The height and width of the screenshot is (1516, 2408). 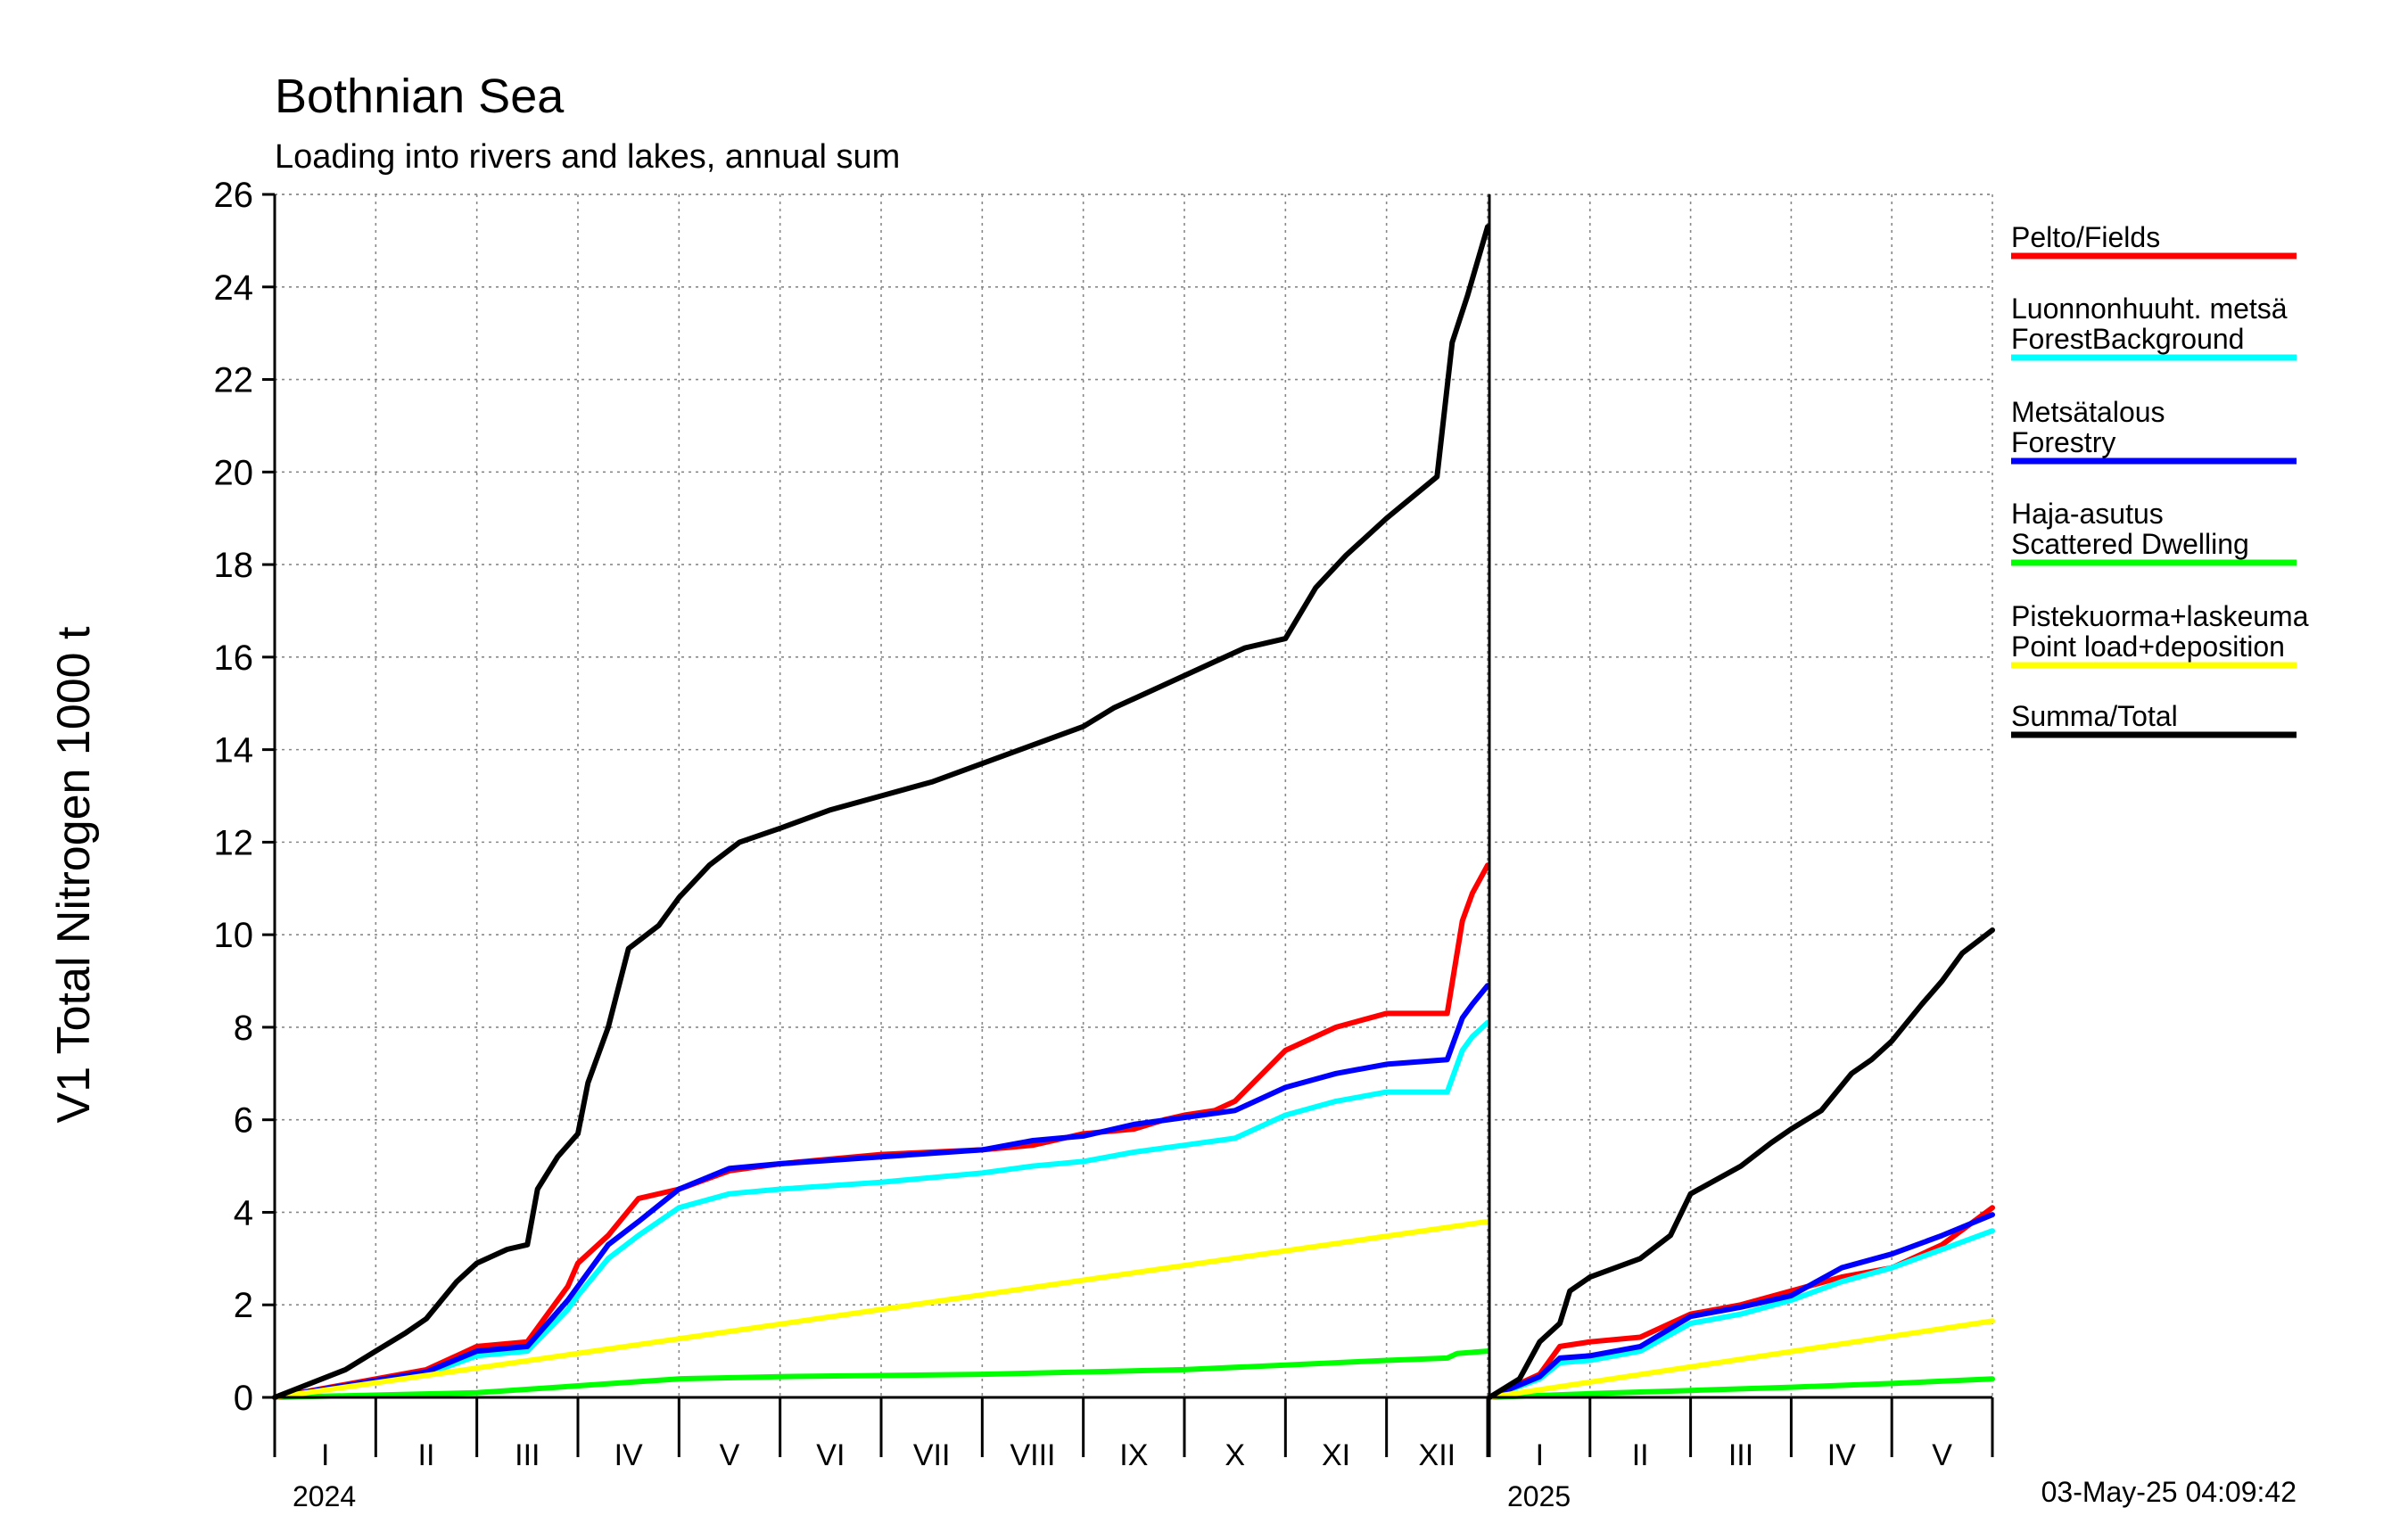 What do you see at coordinates (2130, 544) in the screenshot?
I see `legend-label: Scattered Dwelling` at bounding box center [2130, 544].